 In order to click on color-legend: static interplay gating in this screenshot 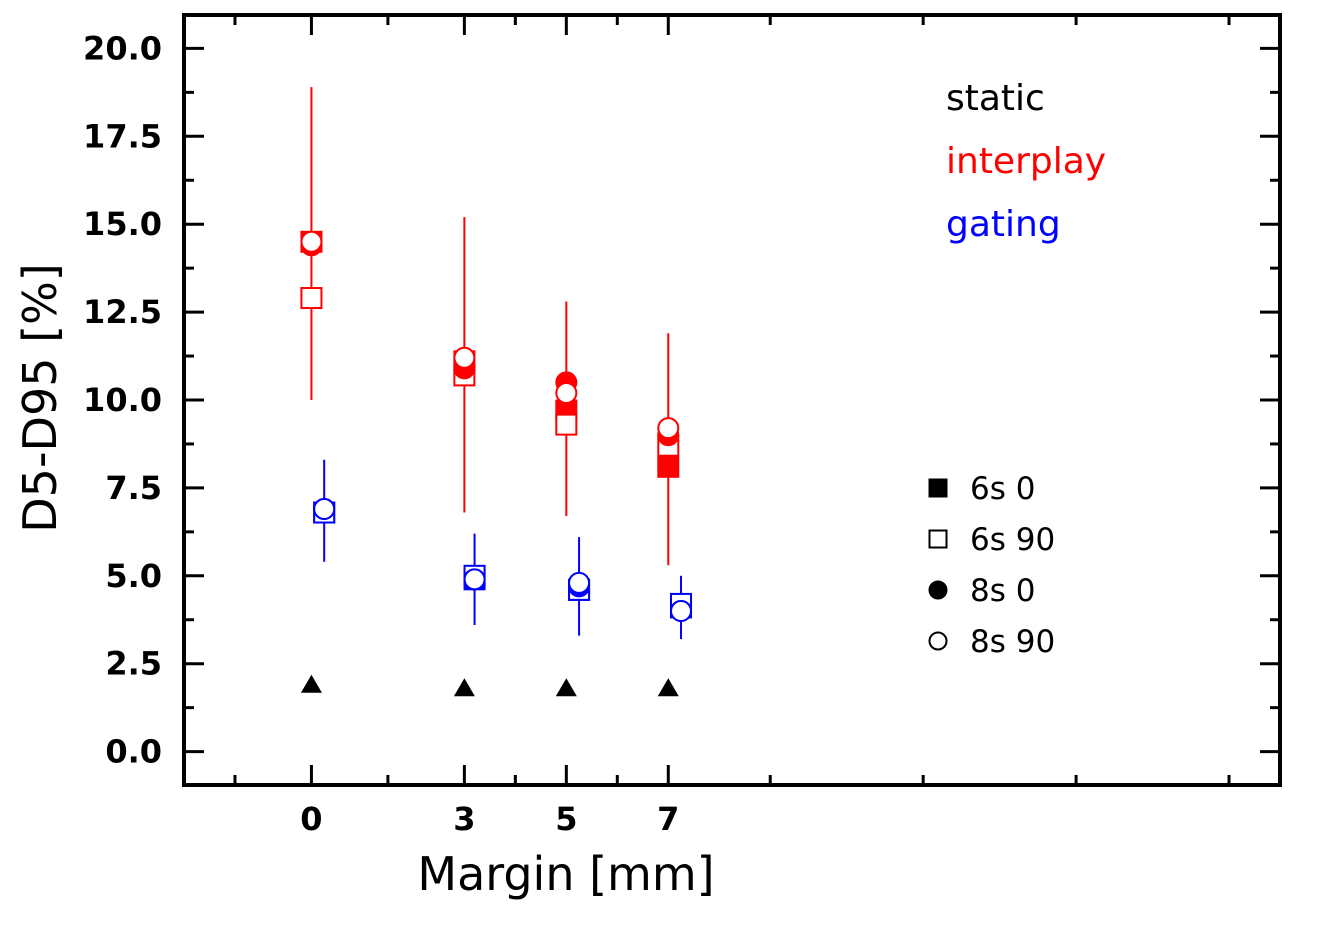, I will do `click(1026, 161)`.